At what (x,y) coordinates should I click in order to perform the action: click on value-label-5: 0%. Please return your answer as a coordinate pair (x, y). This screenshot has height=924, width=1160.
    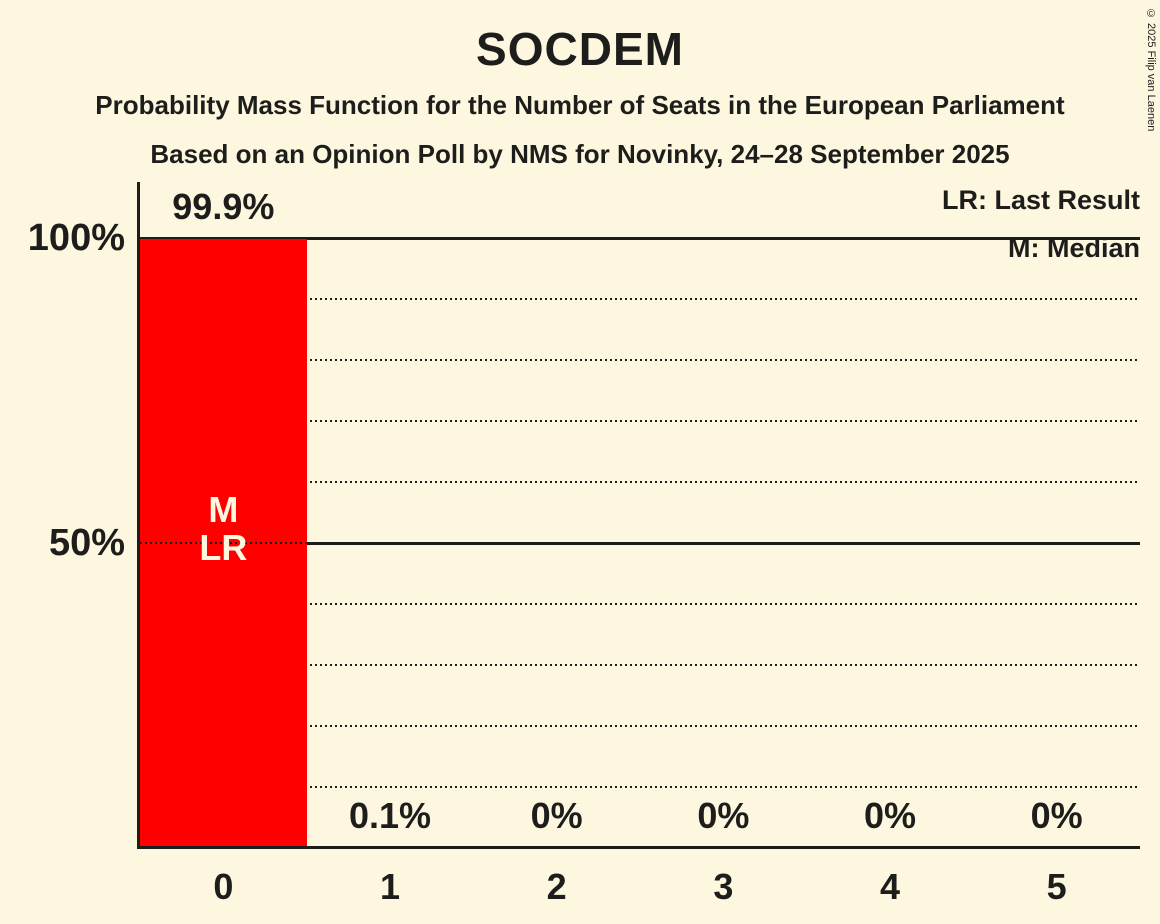
    Looking at the image, I should click on (1056, 815).